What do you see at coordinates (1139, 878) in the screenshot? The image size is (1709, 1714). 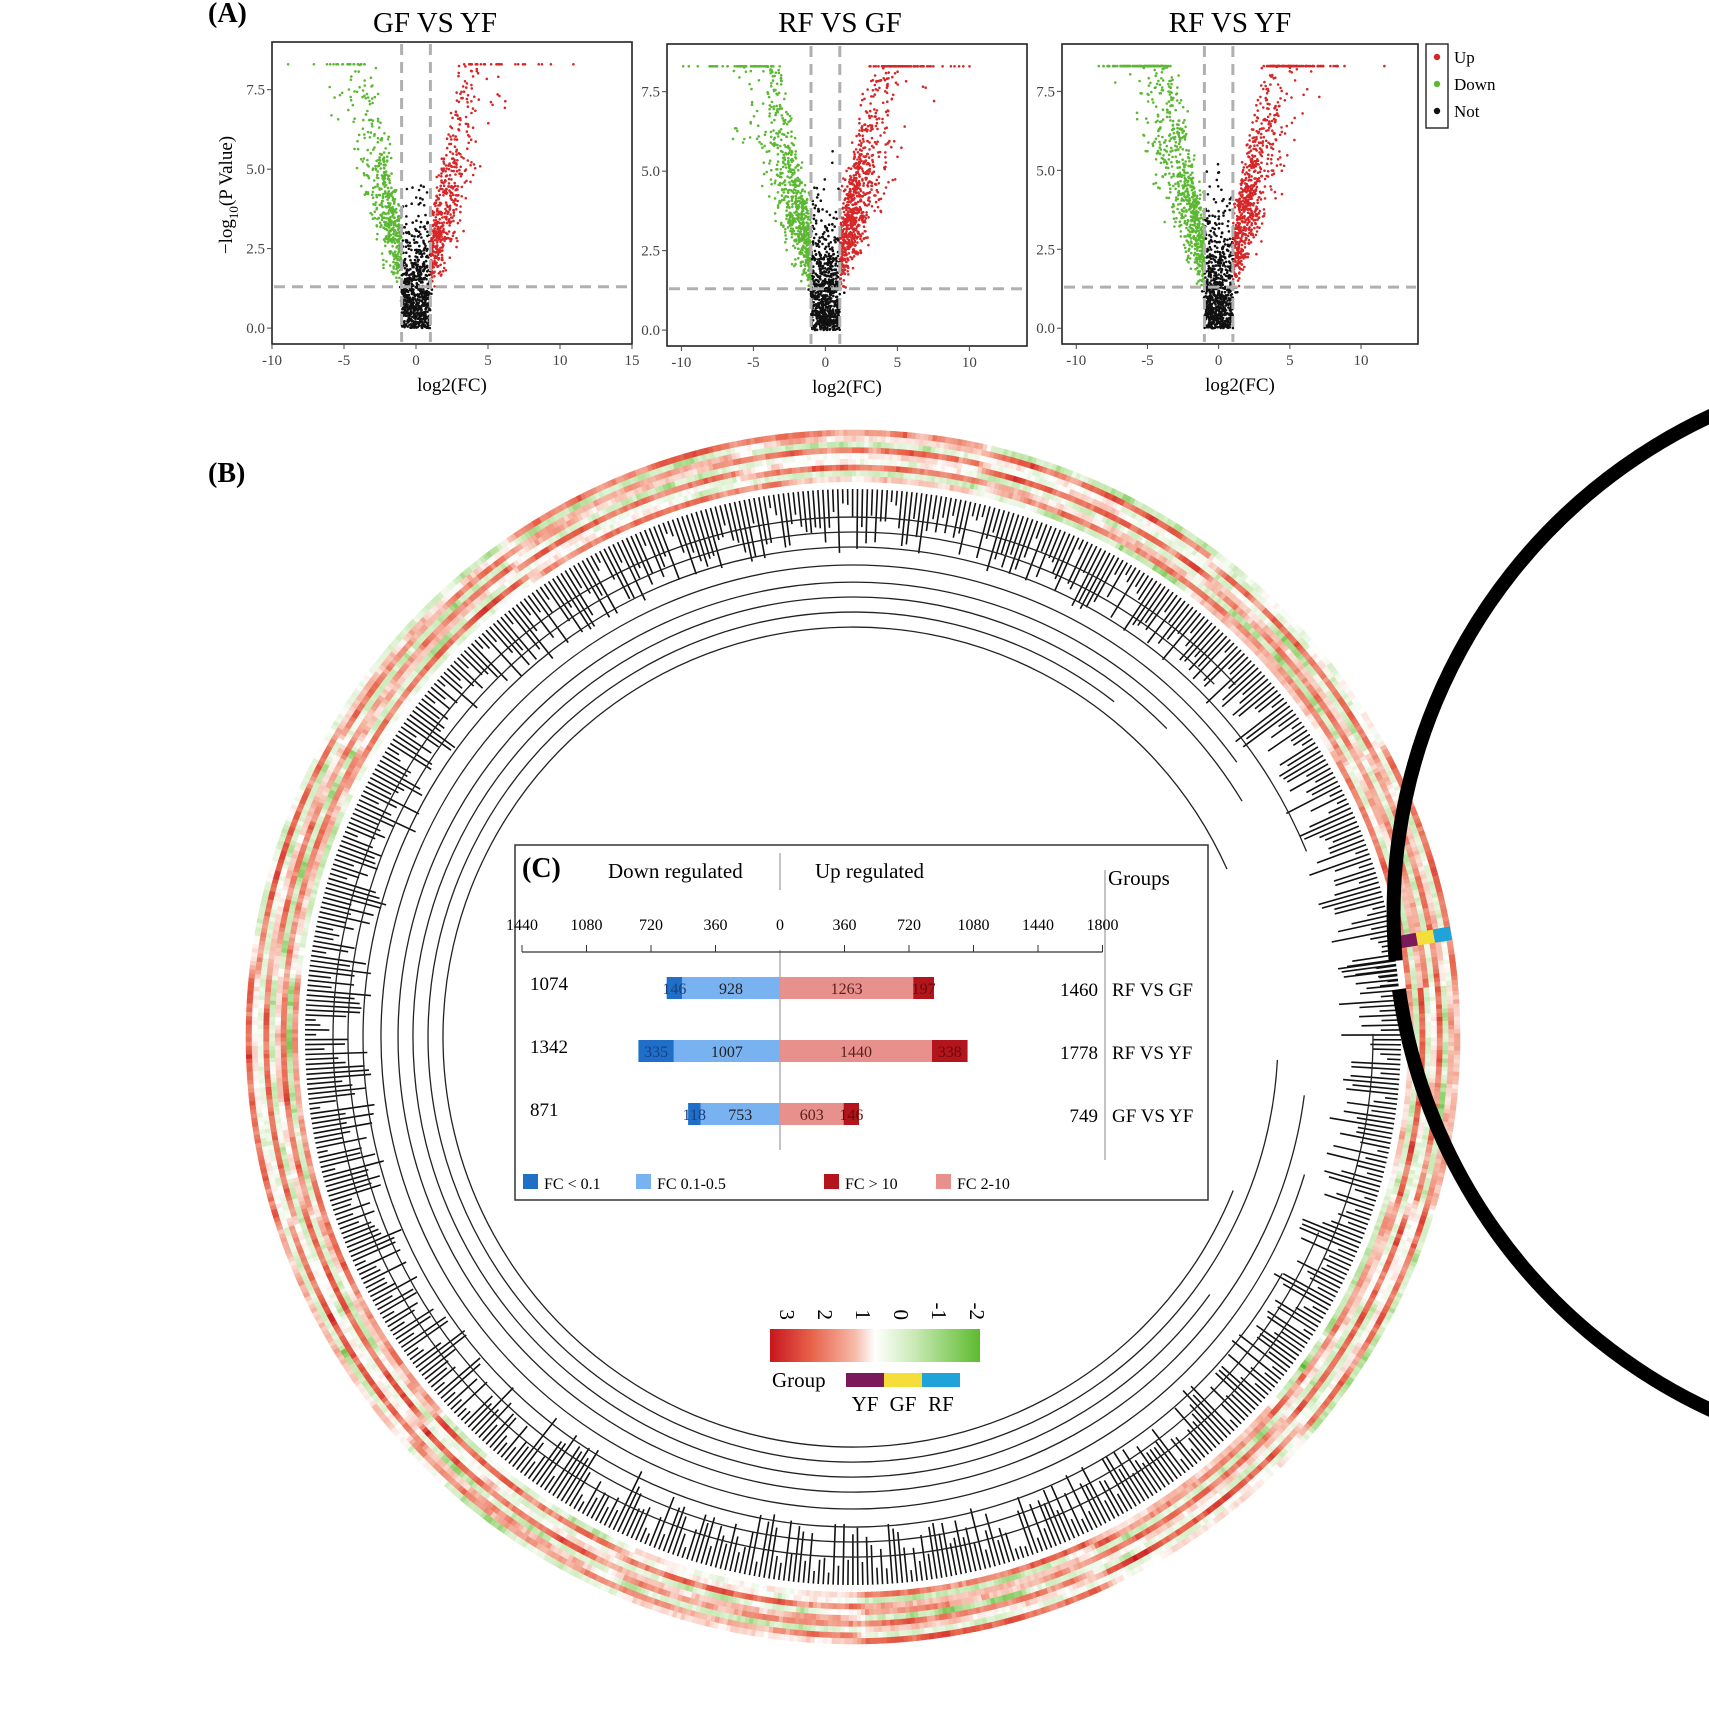 I see `groups-header: Groups` at bounding box center [1139, 878].